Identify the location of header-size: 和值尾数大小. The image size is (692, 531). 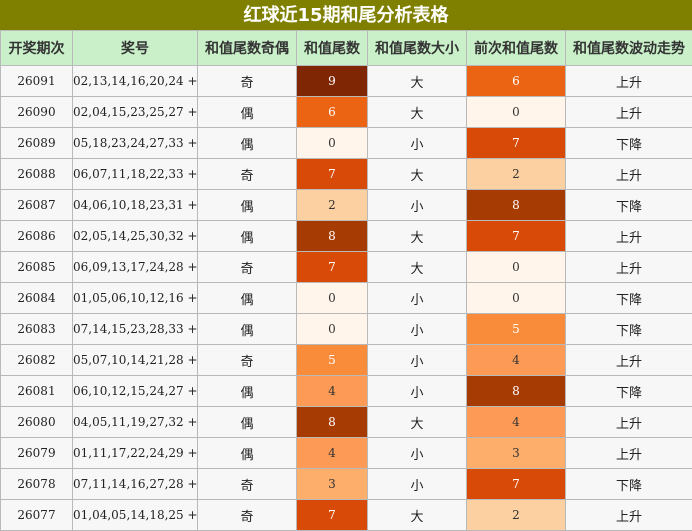
(417, 48).